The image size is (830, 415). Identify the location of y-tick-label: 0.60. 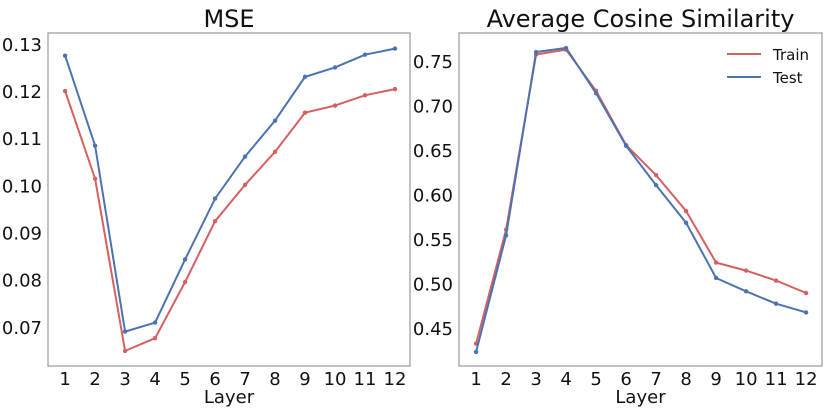
(433, 196).